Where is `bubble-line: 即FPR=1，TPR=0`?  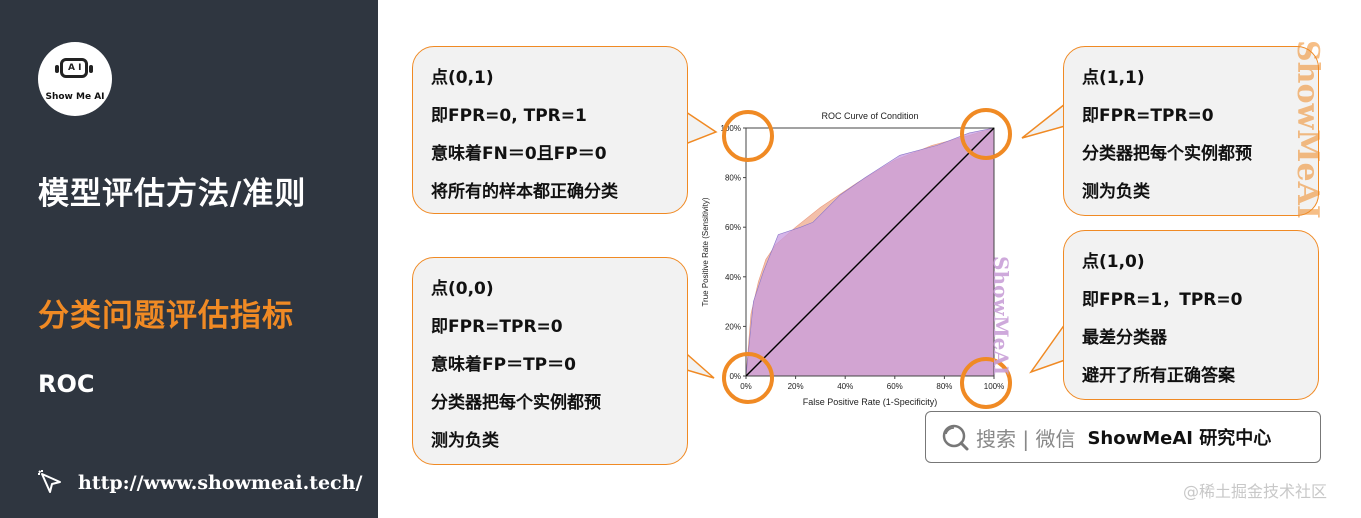 bubble-line: 即FPR=1，TPR=0 is located at coordinates (1162, 300).